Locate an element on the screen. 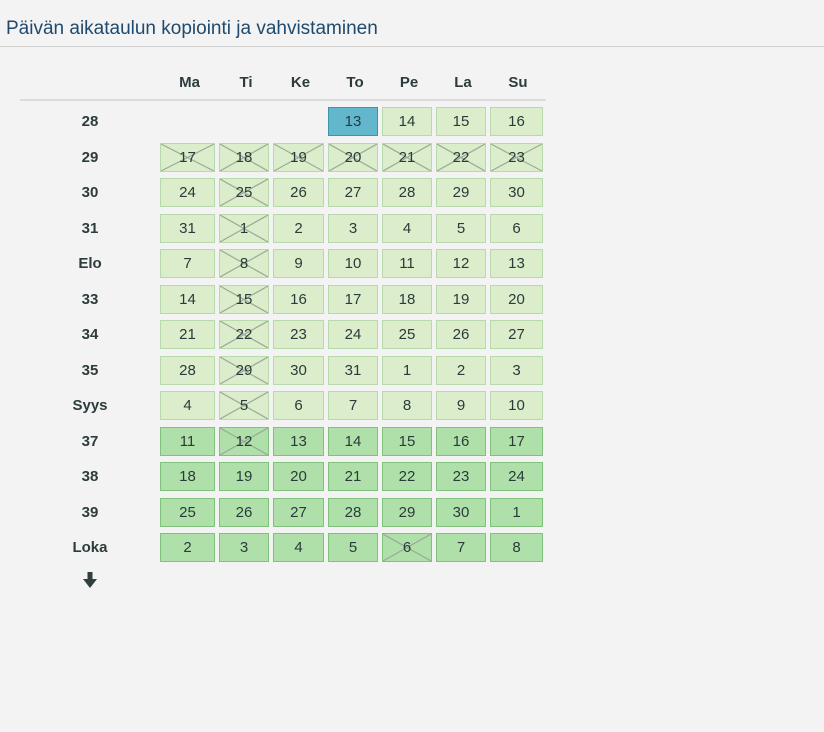 Image resolution: width=824 pixels, height=732 pixels. week-label: Loka is located at coordinates (90, 548).